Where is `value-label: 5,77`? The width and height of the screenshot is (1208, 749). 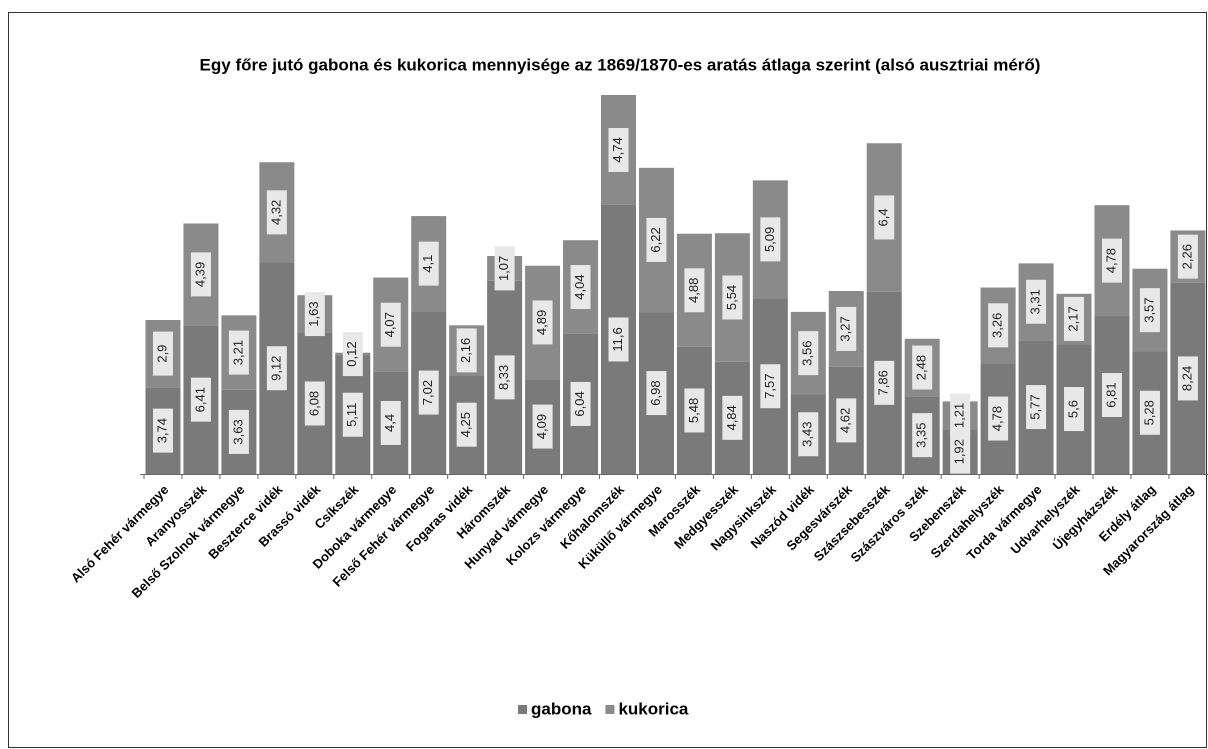
value-label: 5,77 is located at coordinates (1034, 406).